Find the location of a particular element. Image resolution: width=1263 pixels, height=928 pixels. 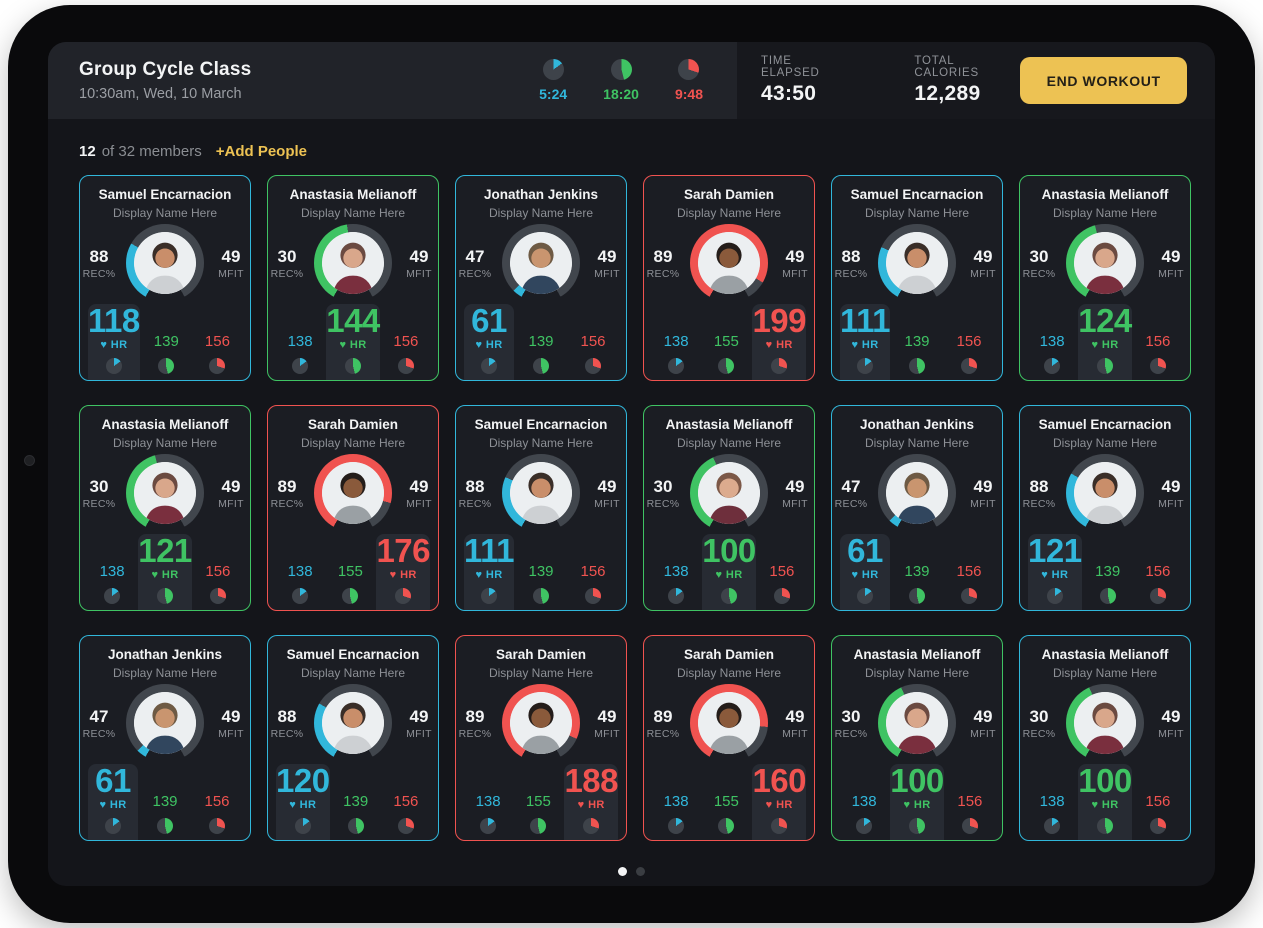

heart-rate-value: 160 is located at coordinates (779, 780).